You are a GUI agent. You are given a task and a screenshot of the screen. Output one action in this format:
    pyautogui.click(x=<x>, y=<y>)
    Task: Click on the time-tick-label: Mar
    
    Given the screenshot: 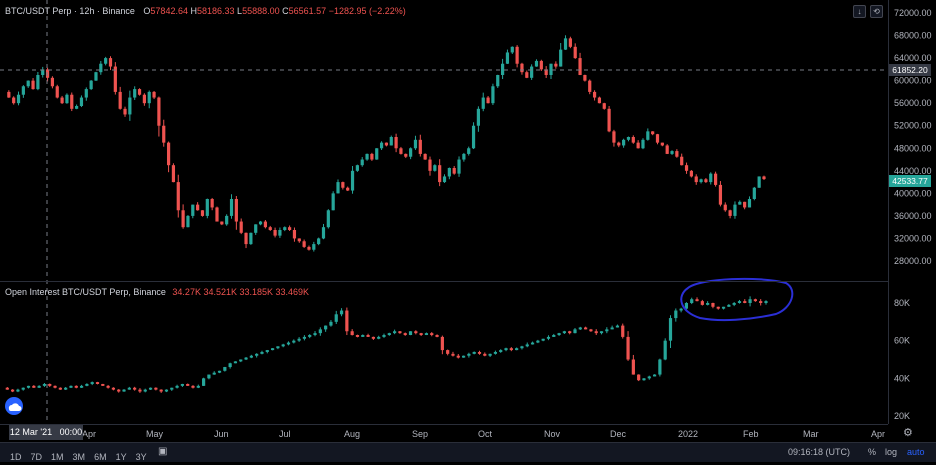 What is the action you would take?
    pyautogui.click(x=811, y=434)
    